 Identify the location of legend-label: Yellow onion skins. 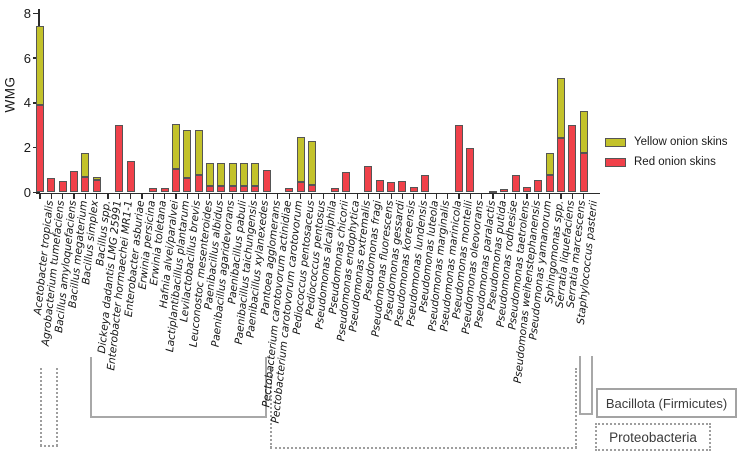
(681, 142).